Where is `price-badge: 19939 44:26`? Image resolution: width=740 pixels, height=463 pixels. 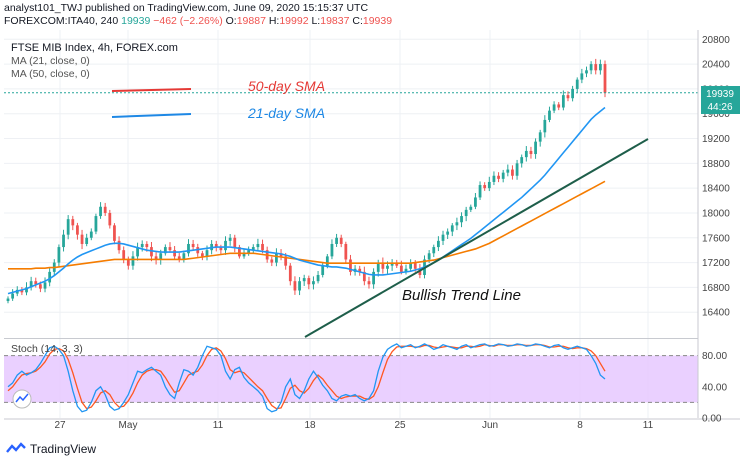 price-badge: 19939 44:26 is located at coordinates (720, 100).